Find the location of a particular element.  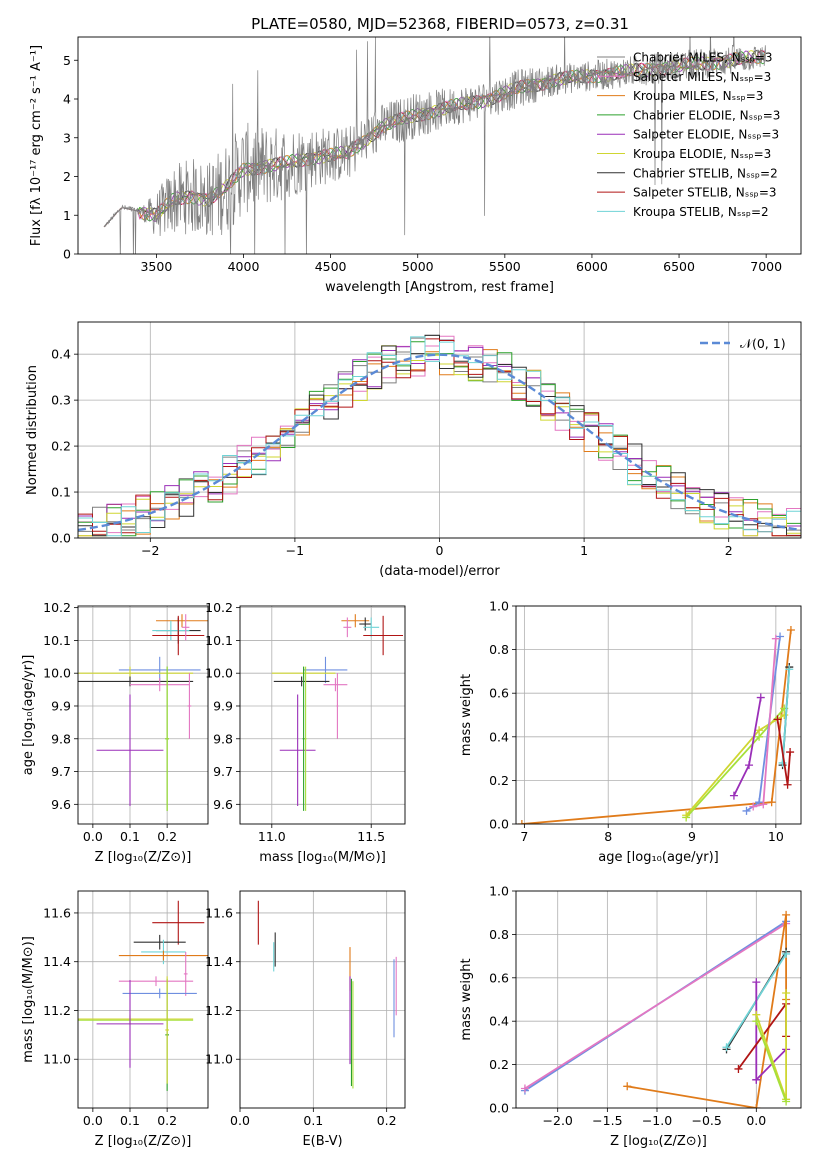

x-tick-label: 10 is located at coordinates (776, 836).